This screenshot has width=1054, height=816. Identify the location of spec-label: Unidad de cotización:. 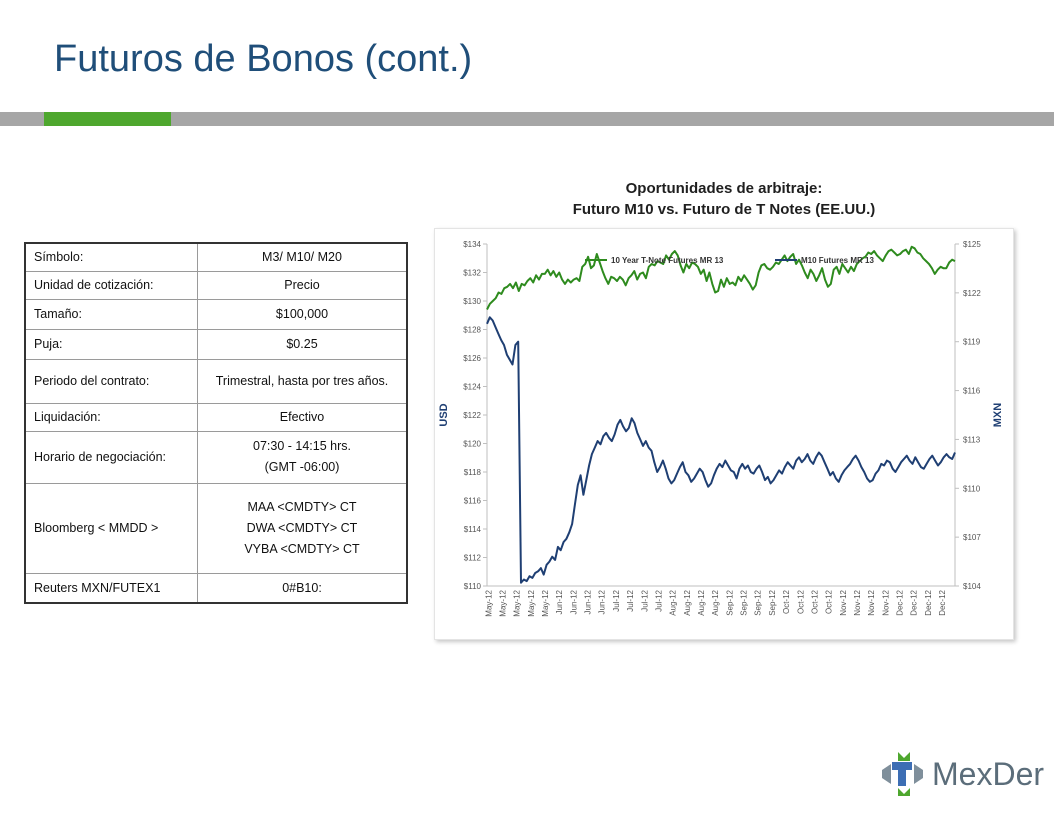
(111, 285).